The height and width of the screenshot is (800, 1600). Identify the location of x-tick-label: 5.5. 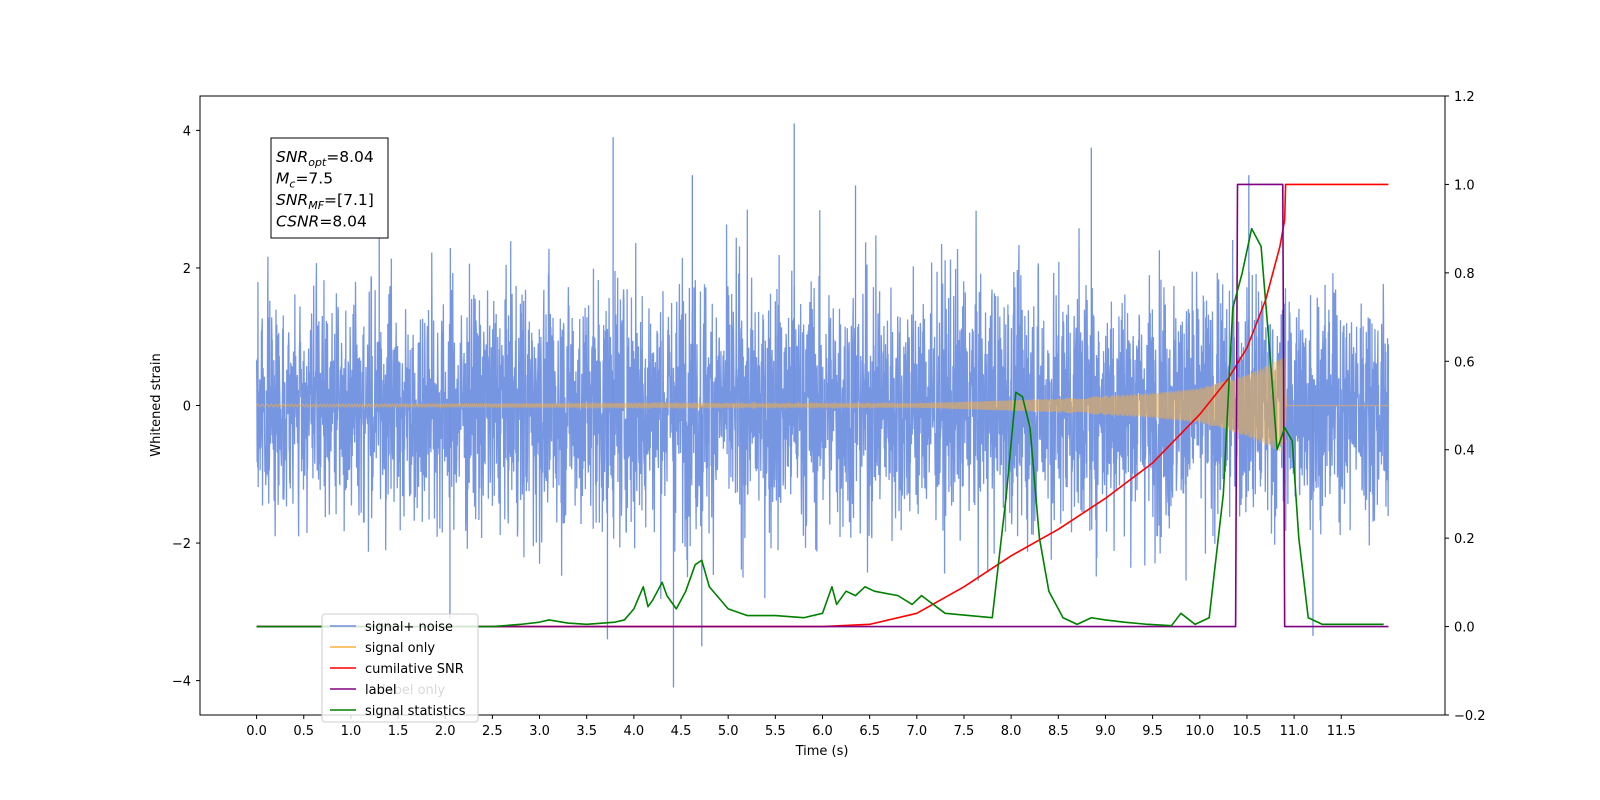
(775, 731).